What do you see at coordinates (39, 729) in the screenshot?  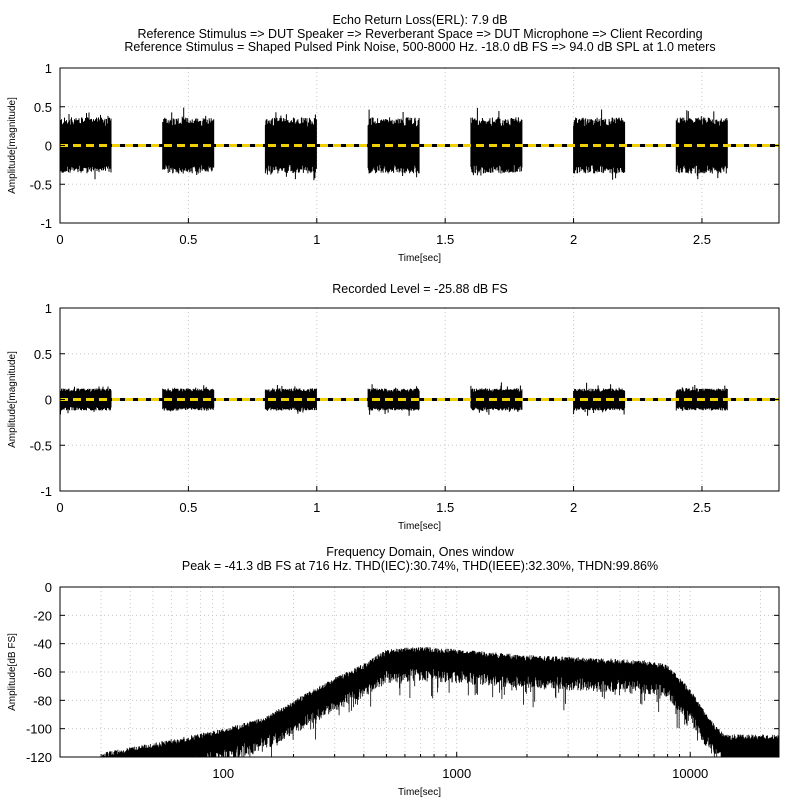 I see `y-tick-label: -100` at bounding box center [39, 729].